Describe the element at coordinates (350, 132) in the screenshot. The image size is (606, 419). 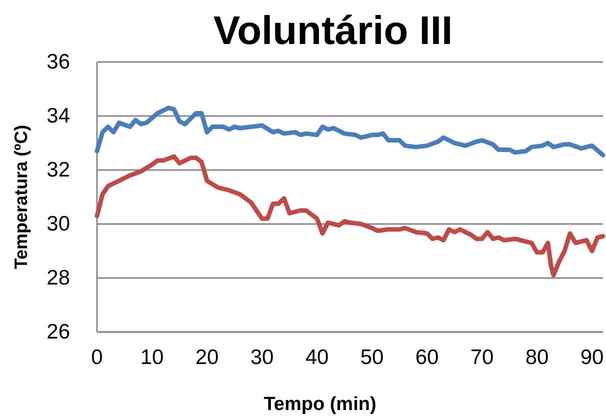
I see `line-series` at that location.